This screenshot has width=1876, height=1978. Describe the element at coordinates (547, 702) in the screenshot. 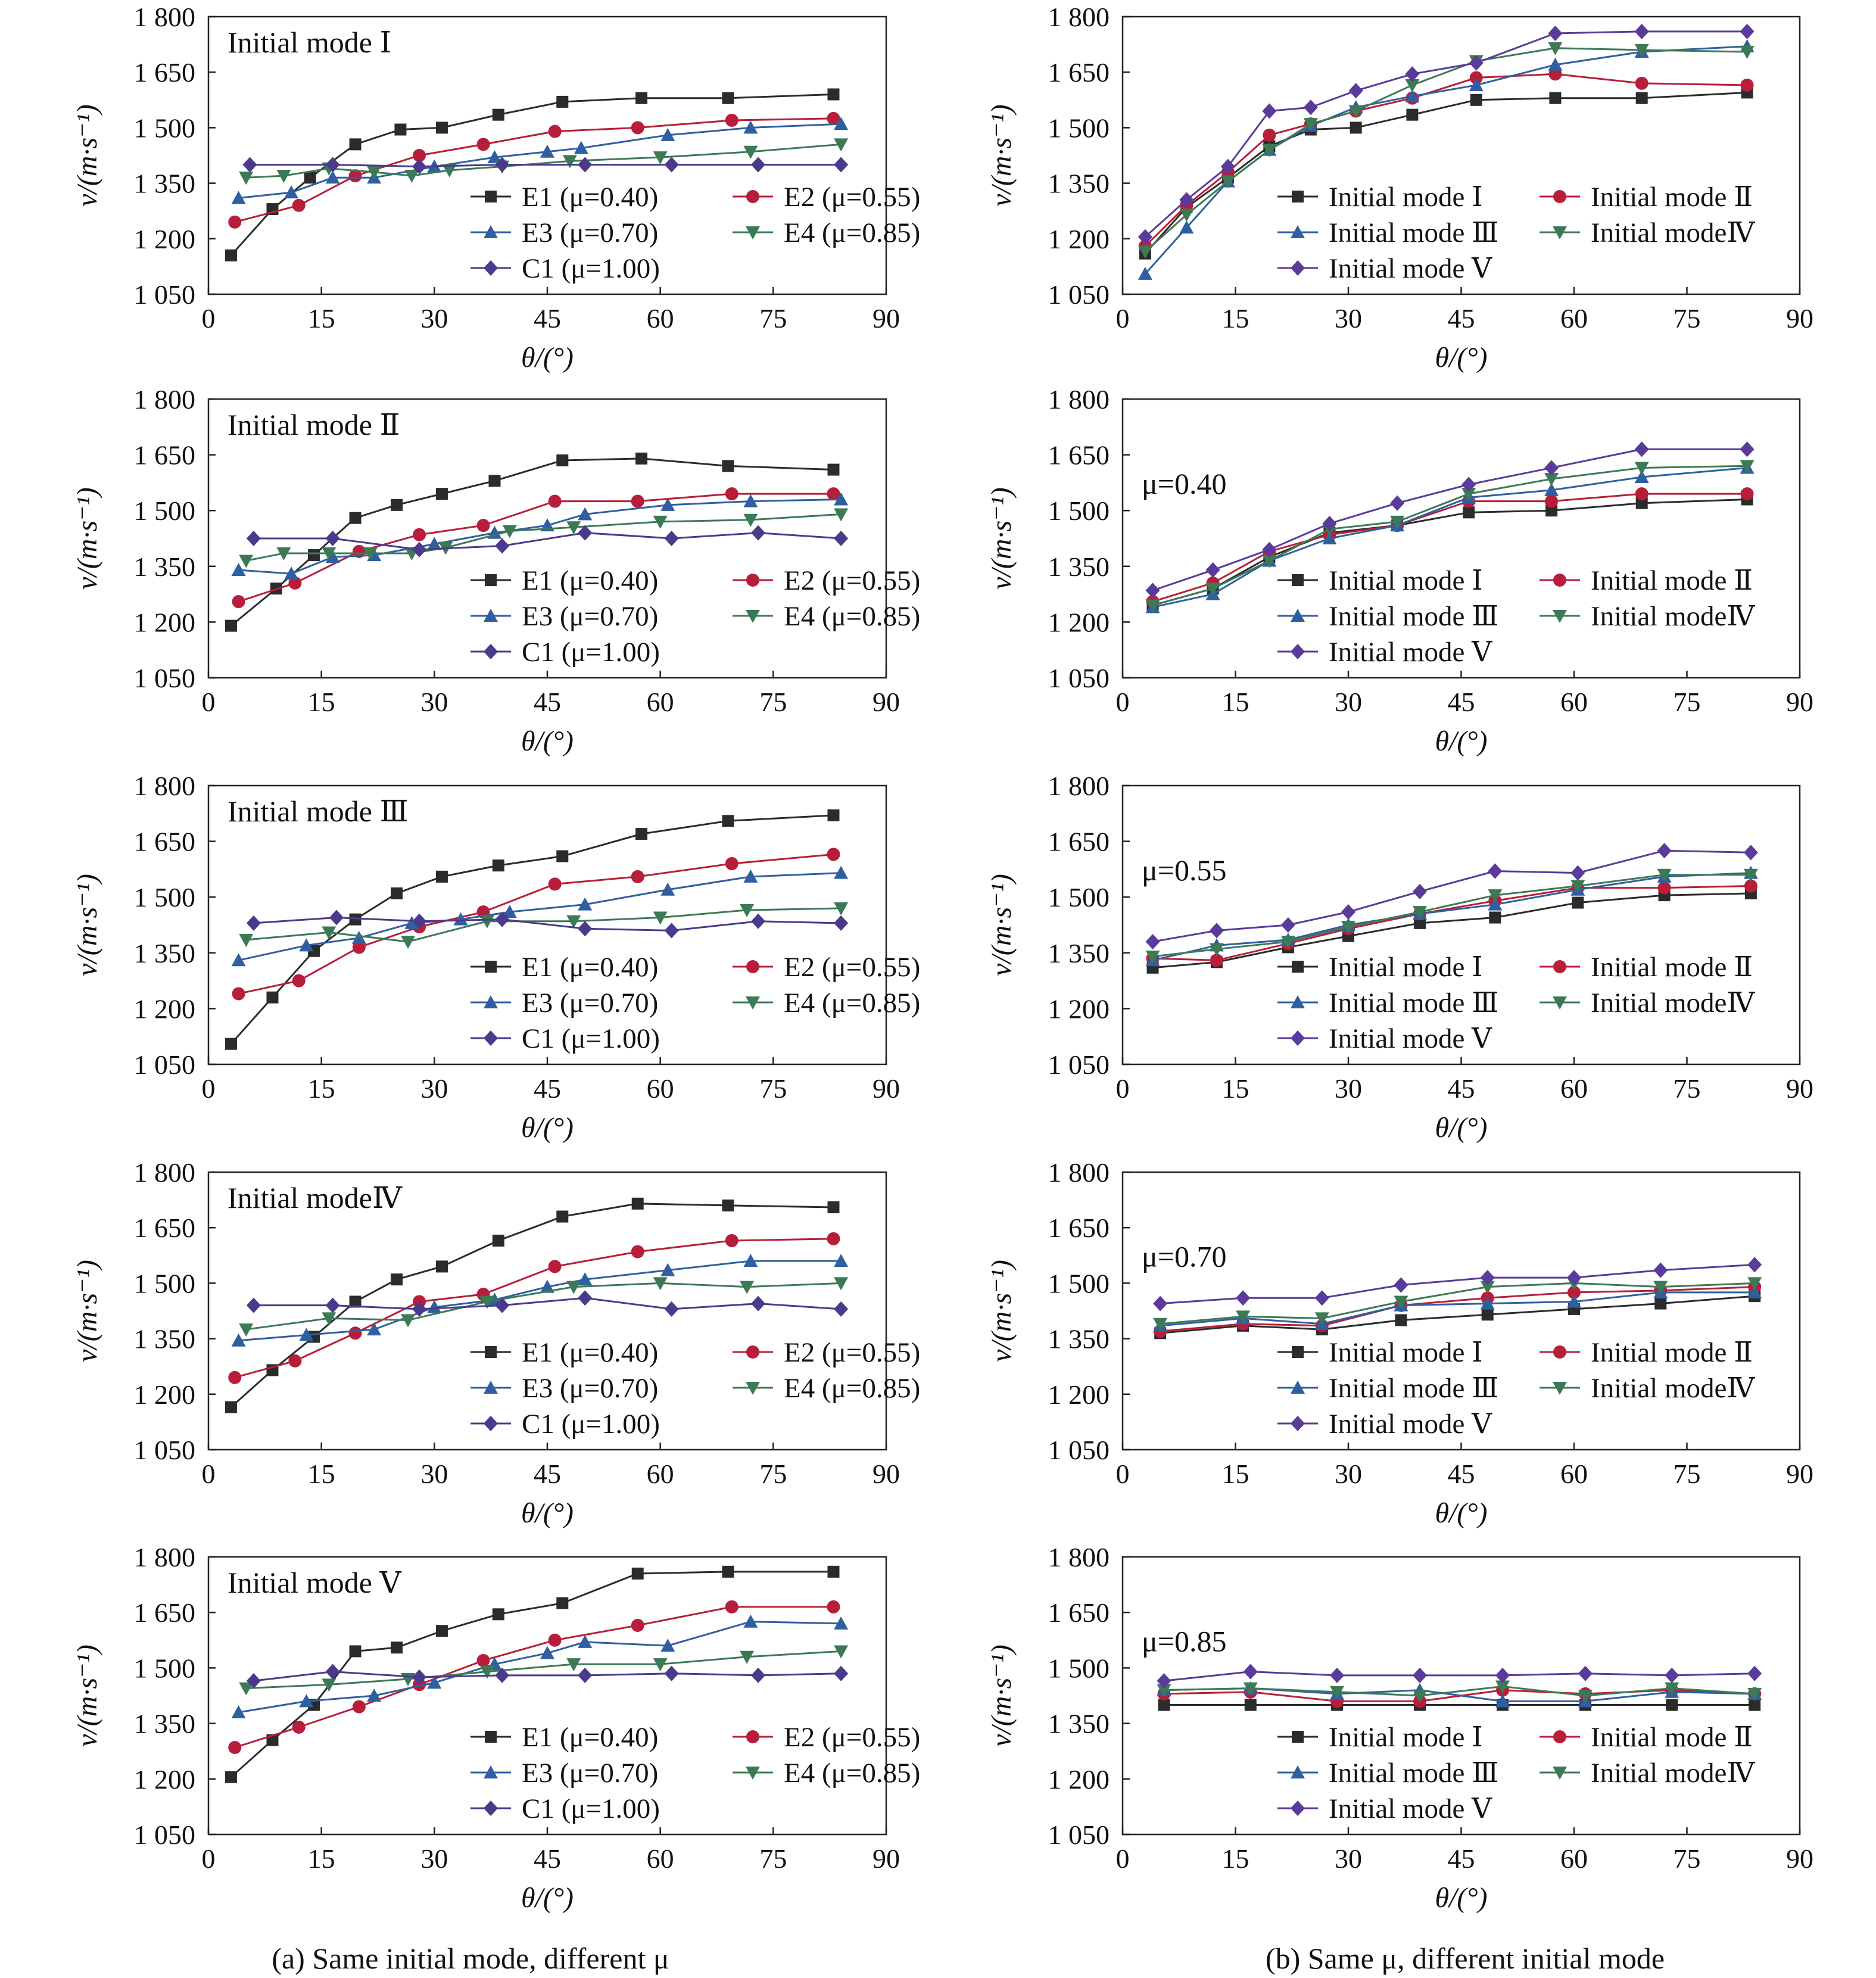

I see `x-tick-label: 45` at that location.